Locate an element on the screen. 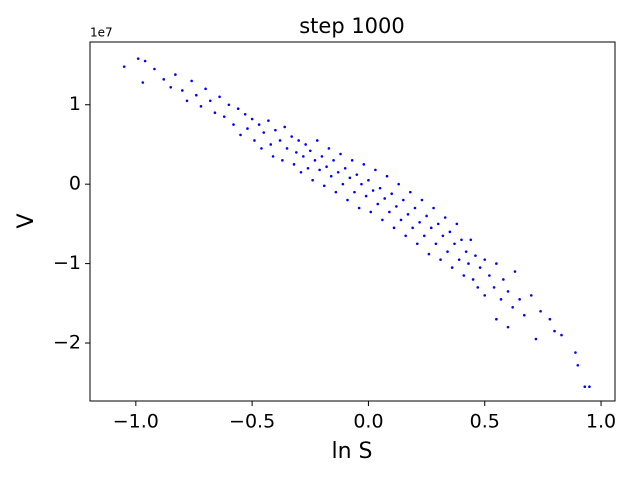  x-tick-label: −0.5 is located at coordinates (252, 422).